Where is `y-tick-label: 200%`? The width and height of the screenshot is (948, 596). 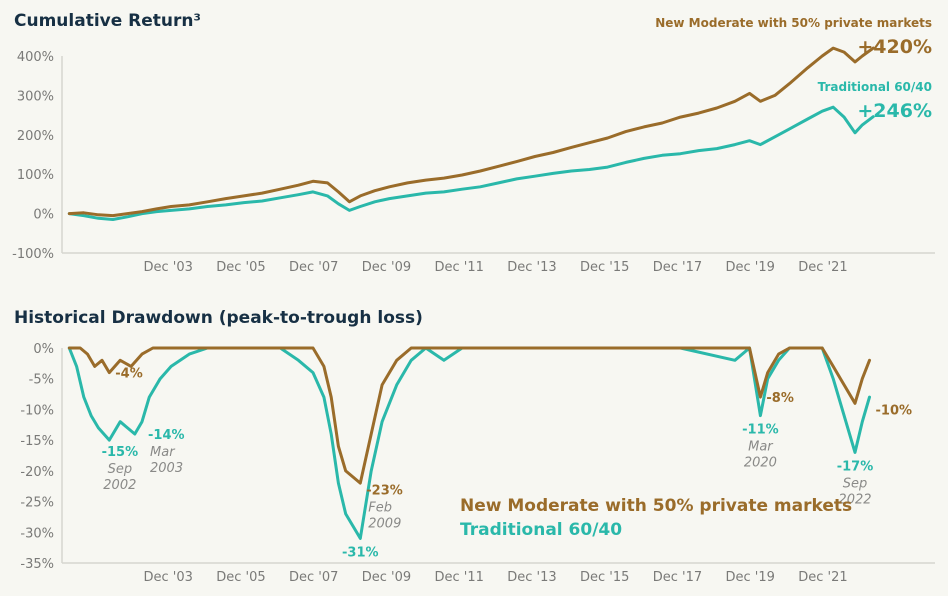 y-tick-label: 200% is located at coordinates (35, 136).